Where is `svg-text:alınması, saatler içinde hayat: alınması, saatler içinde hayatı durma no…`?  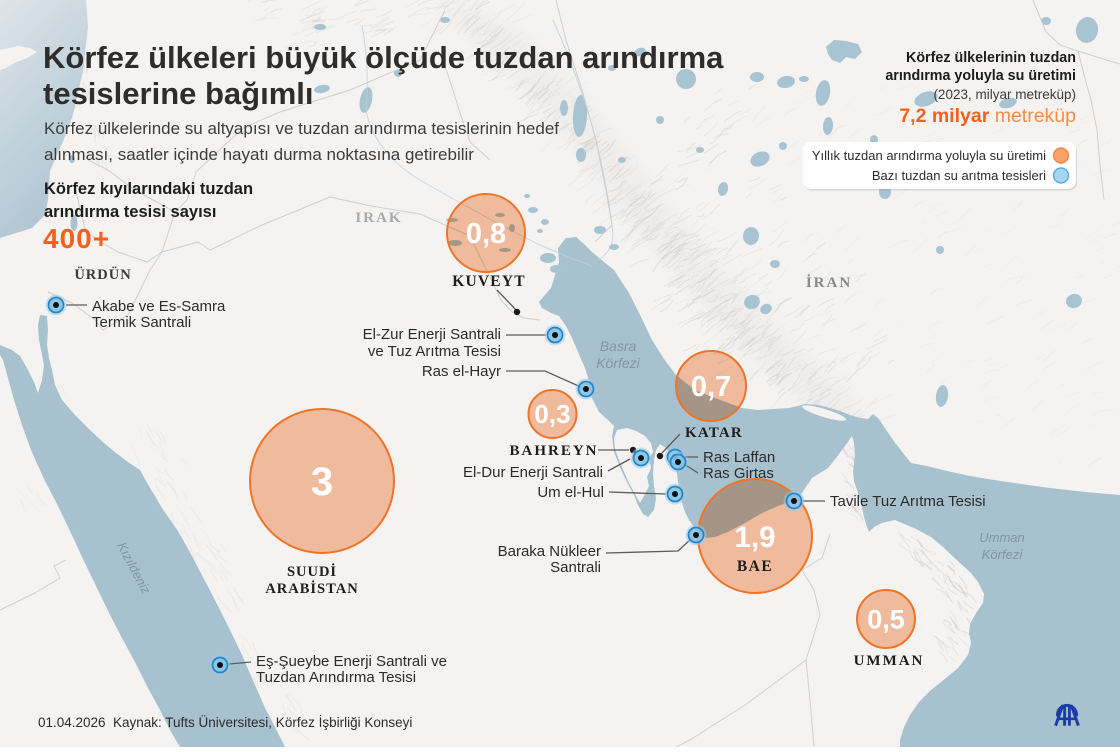 svg-text:alınması, saatler içinde hayat: alınması, saatler içinde hayatı durma no… is located at coordinates (259, 154).